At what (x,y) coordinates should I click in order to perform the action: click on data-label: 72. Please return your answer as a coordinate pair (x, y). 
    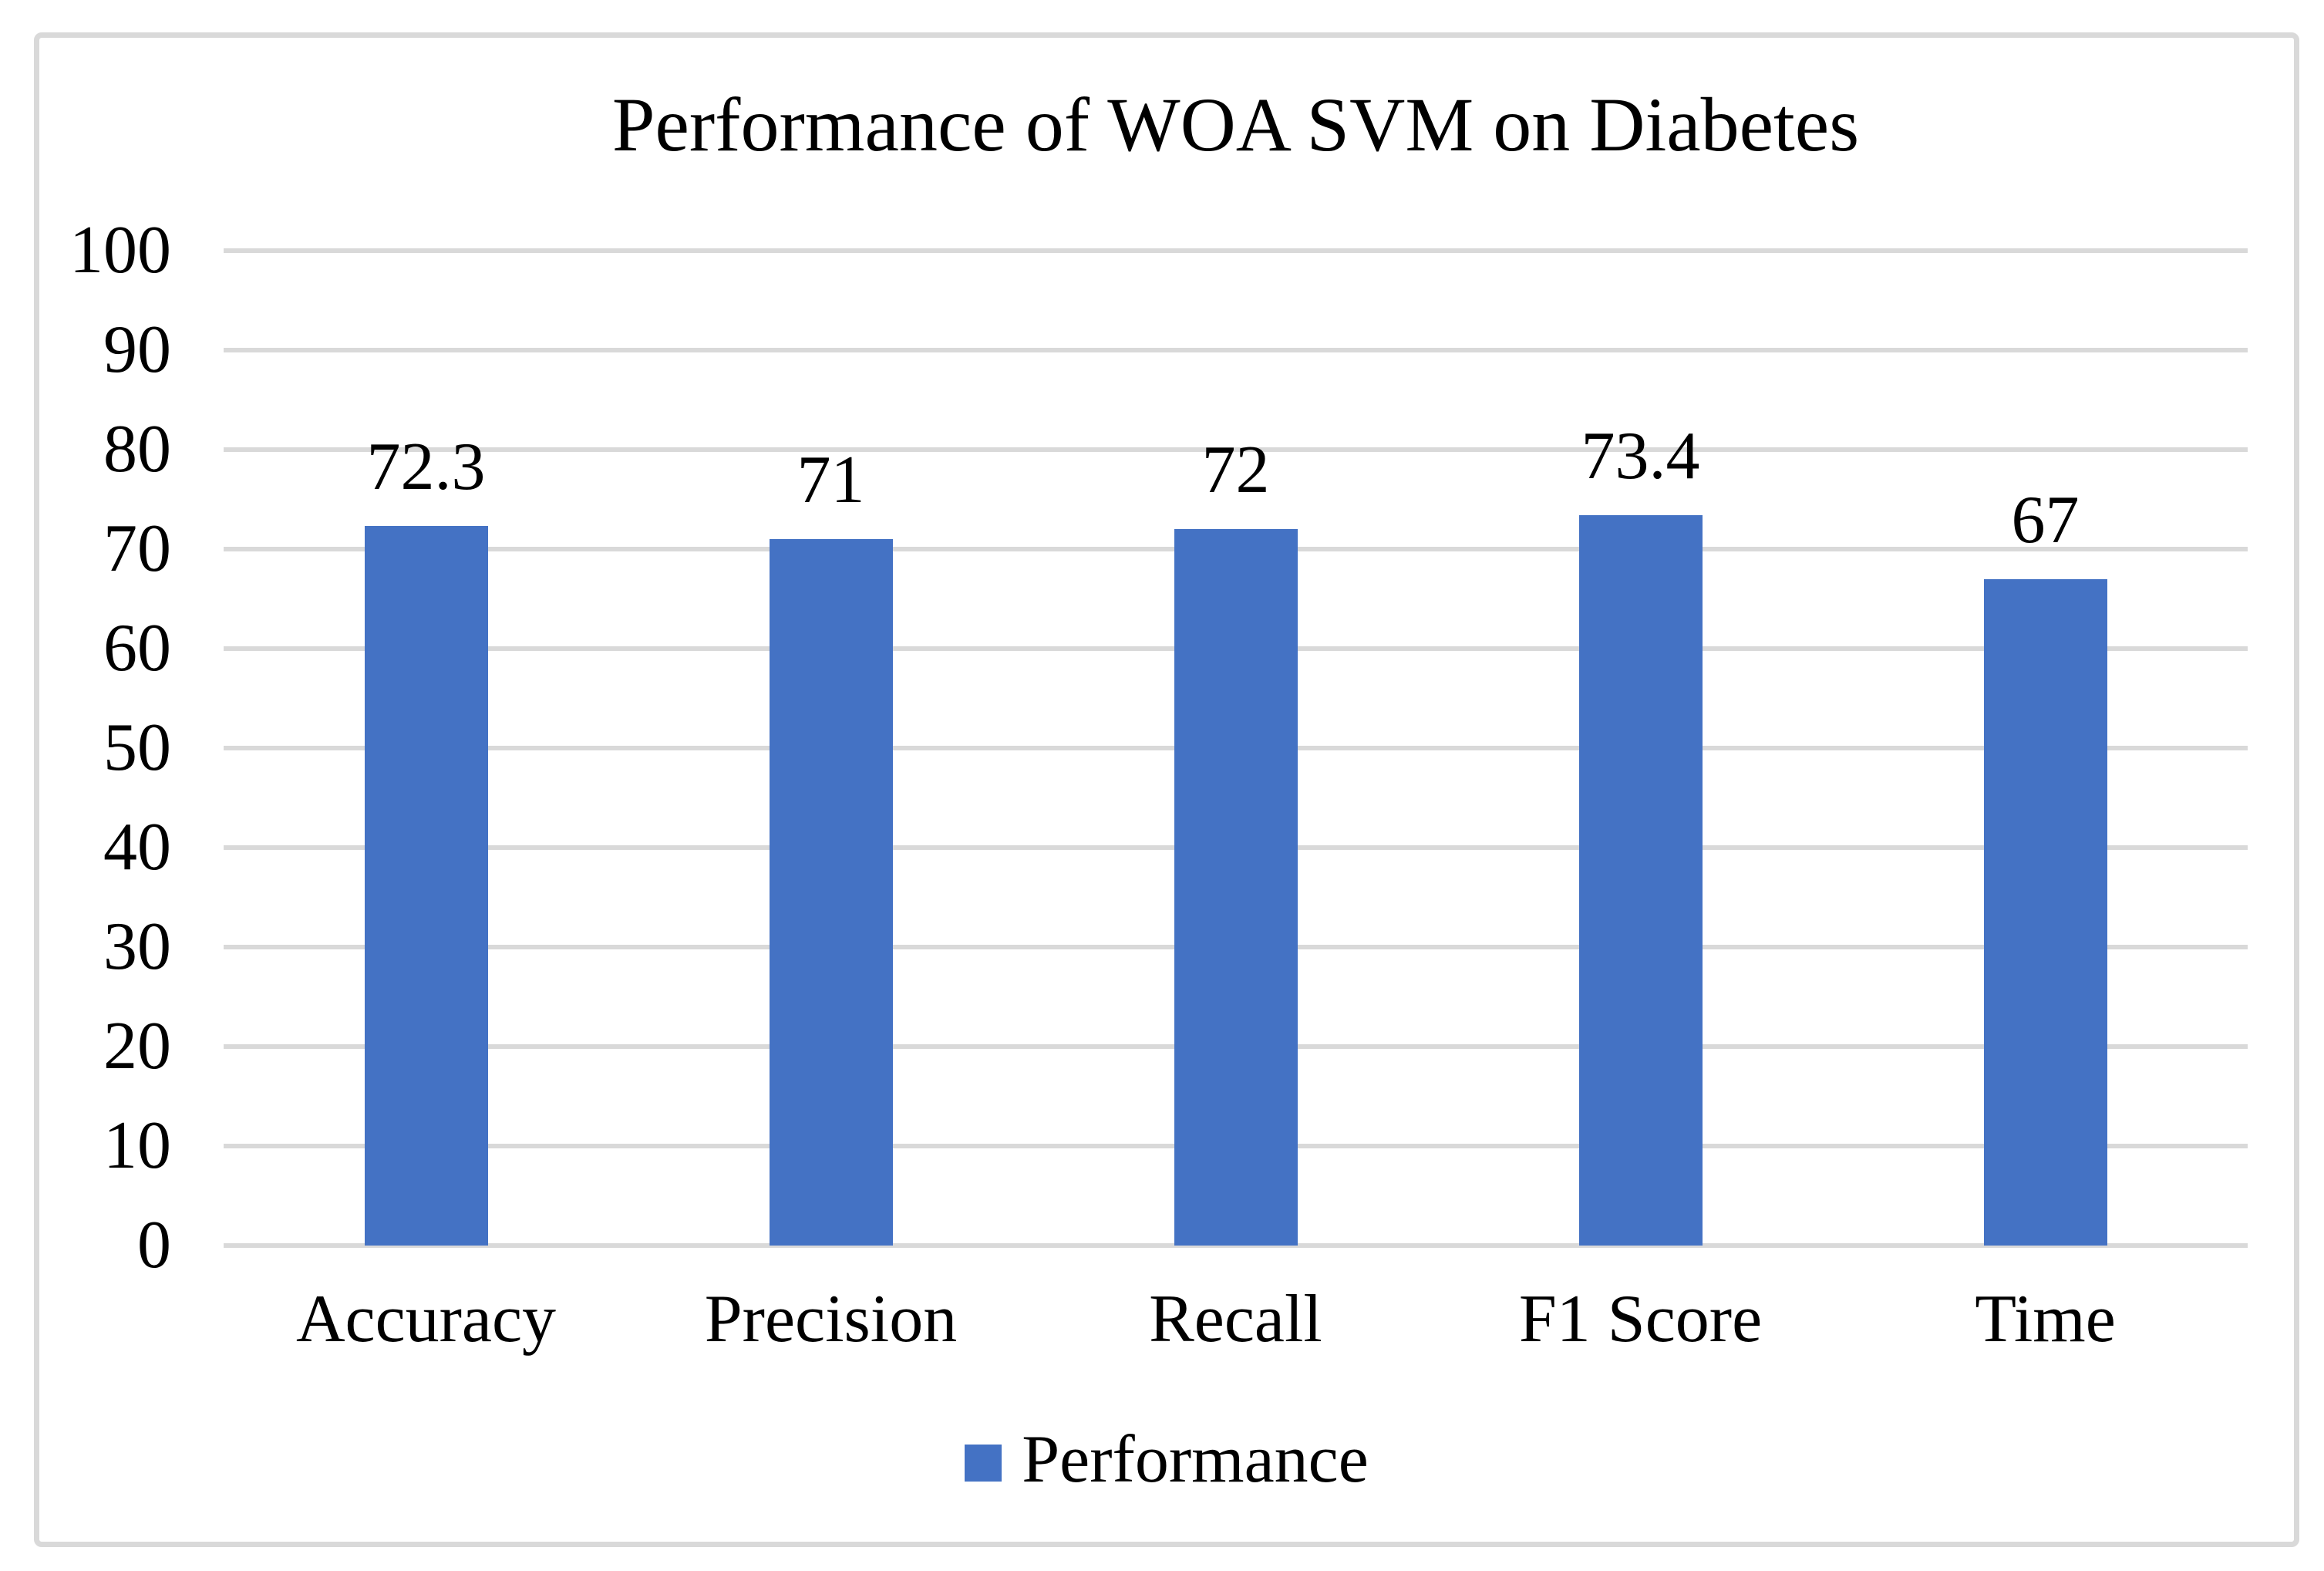
    Looking at the image, I should click on (1235, 470).